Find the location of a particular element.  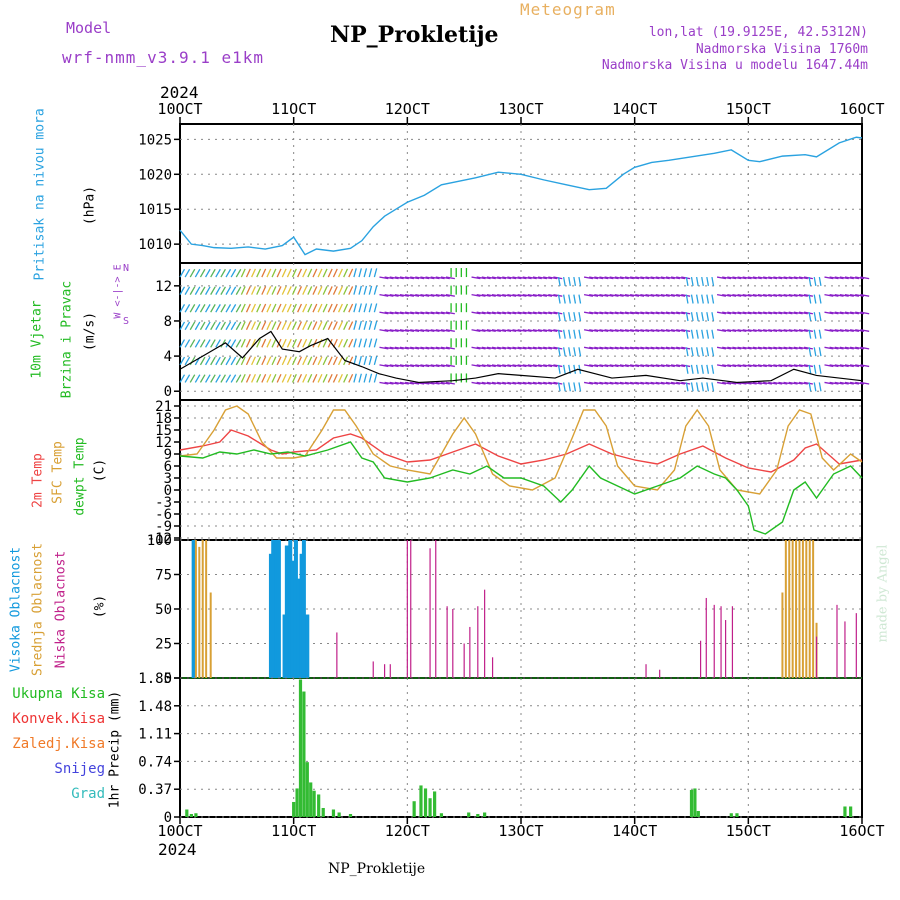

y-tick-label: 8 is located at coordinates (168, 322).